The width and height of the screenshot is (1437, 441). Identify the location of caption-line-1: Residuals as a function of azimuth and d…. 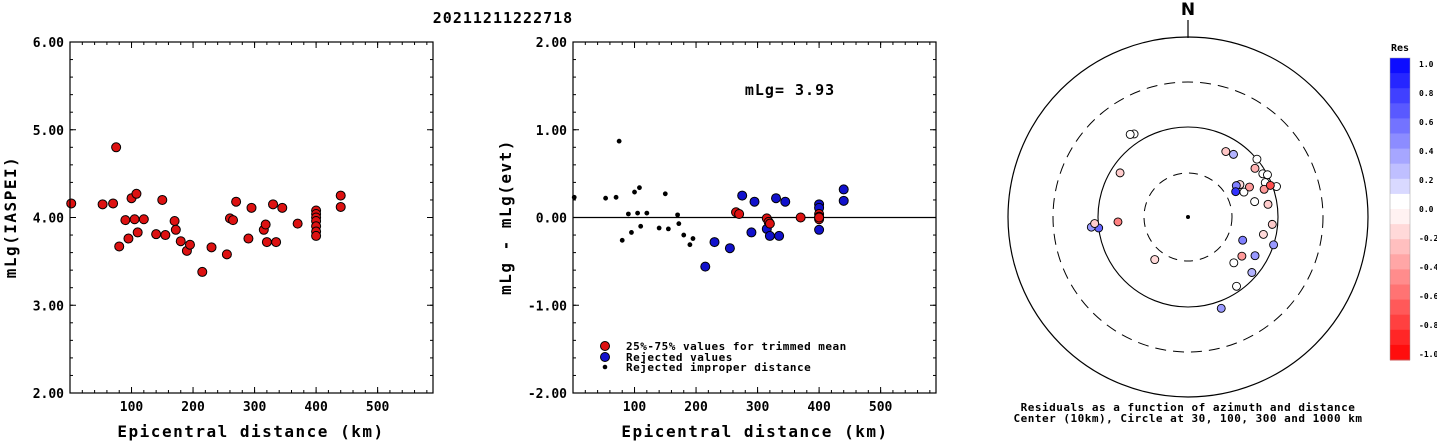
(1188, 407).